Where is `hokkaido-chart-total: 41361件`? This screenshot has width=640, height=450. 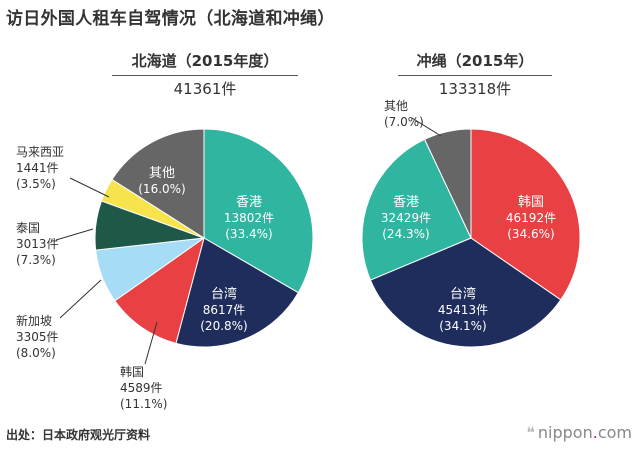
hokkaido-chart-total: 41361件 is located at coordinates (205, 89).